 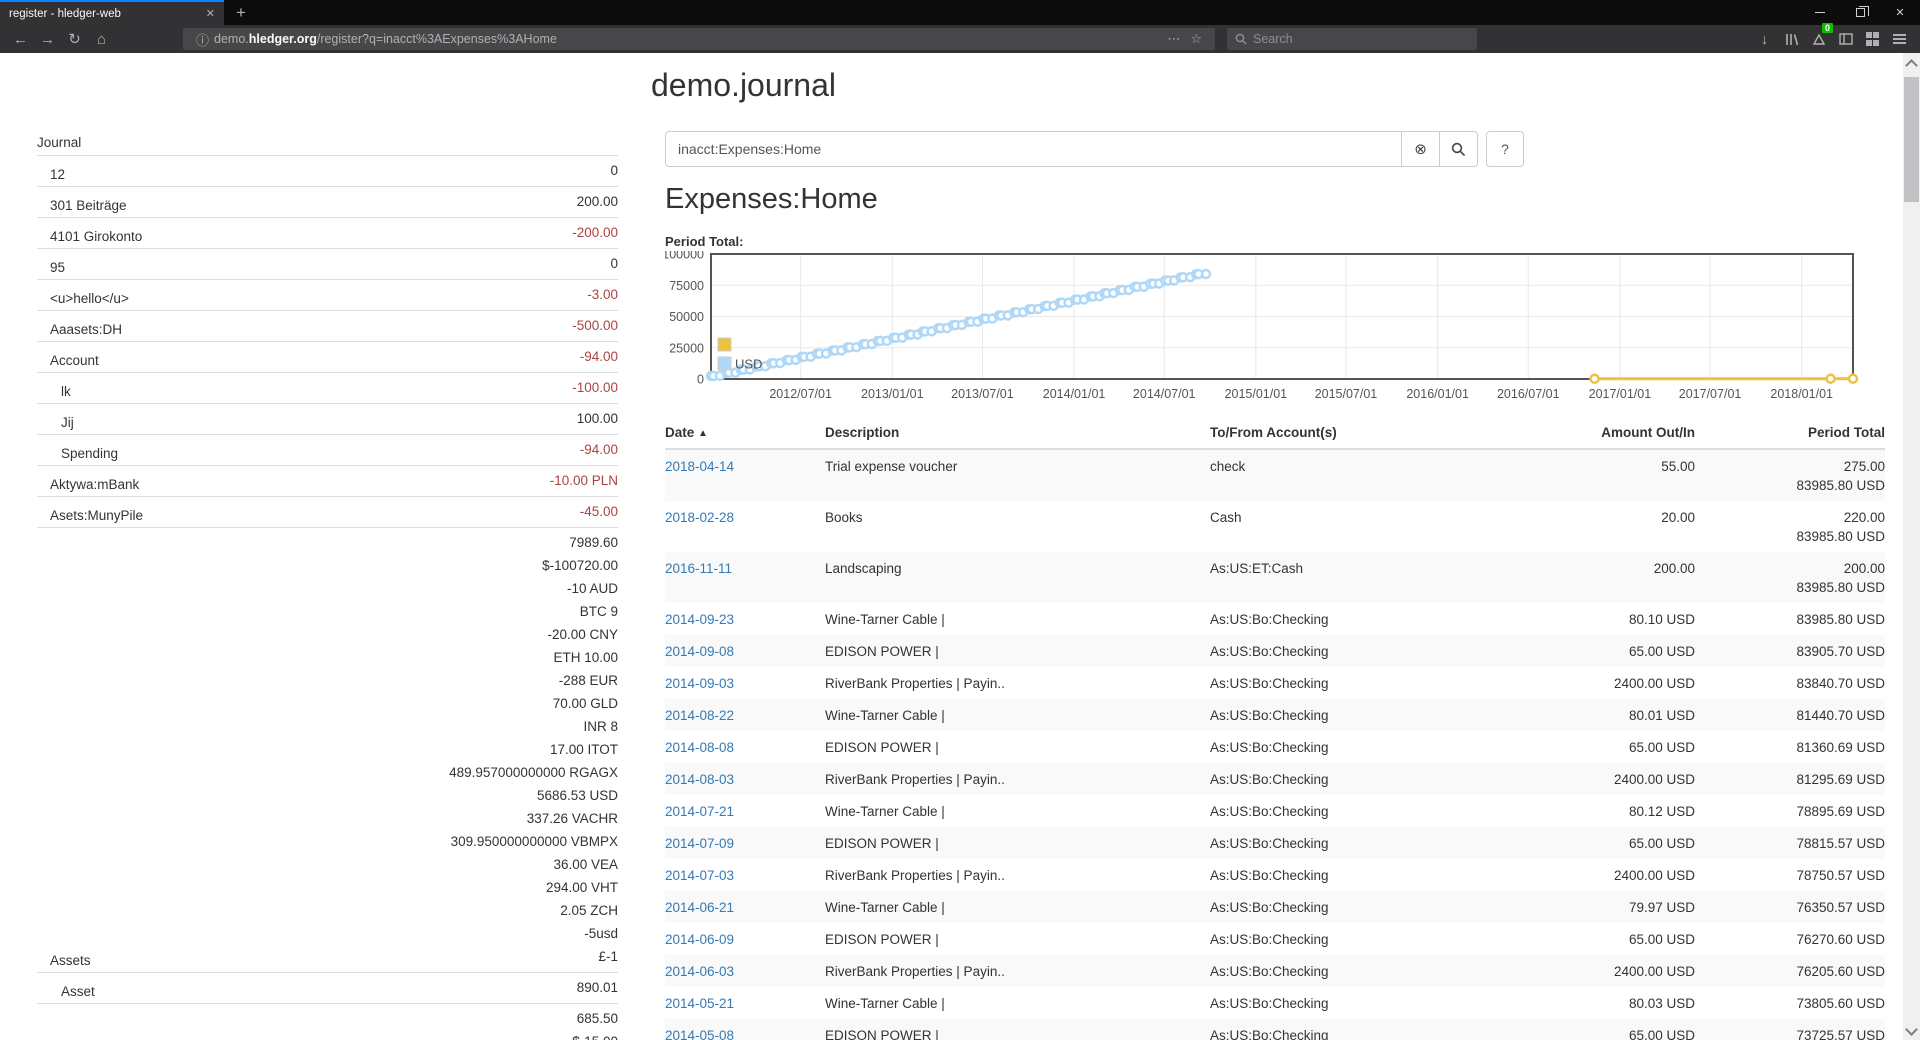 What do you see at coordinates (1678, 517) in the screenshot?
I see `cell-amount: 20.00` at bounding box center [1678, 517].